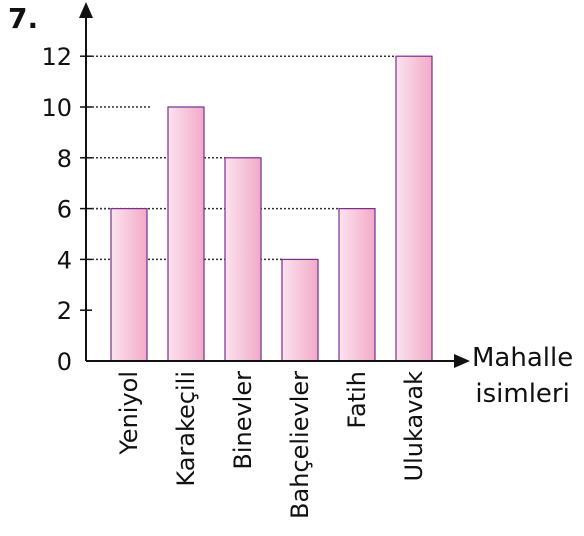  I want to click on y-tick-label: 10, so click(56, 108).